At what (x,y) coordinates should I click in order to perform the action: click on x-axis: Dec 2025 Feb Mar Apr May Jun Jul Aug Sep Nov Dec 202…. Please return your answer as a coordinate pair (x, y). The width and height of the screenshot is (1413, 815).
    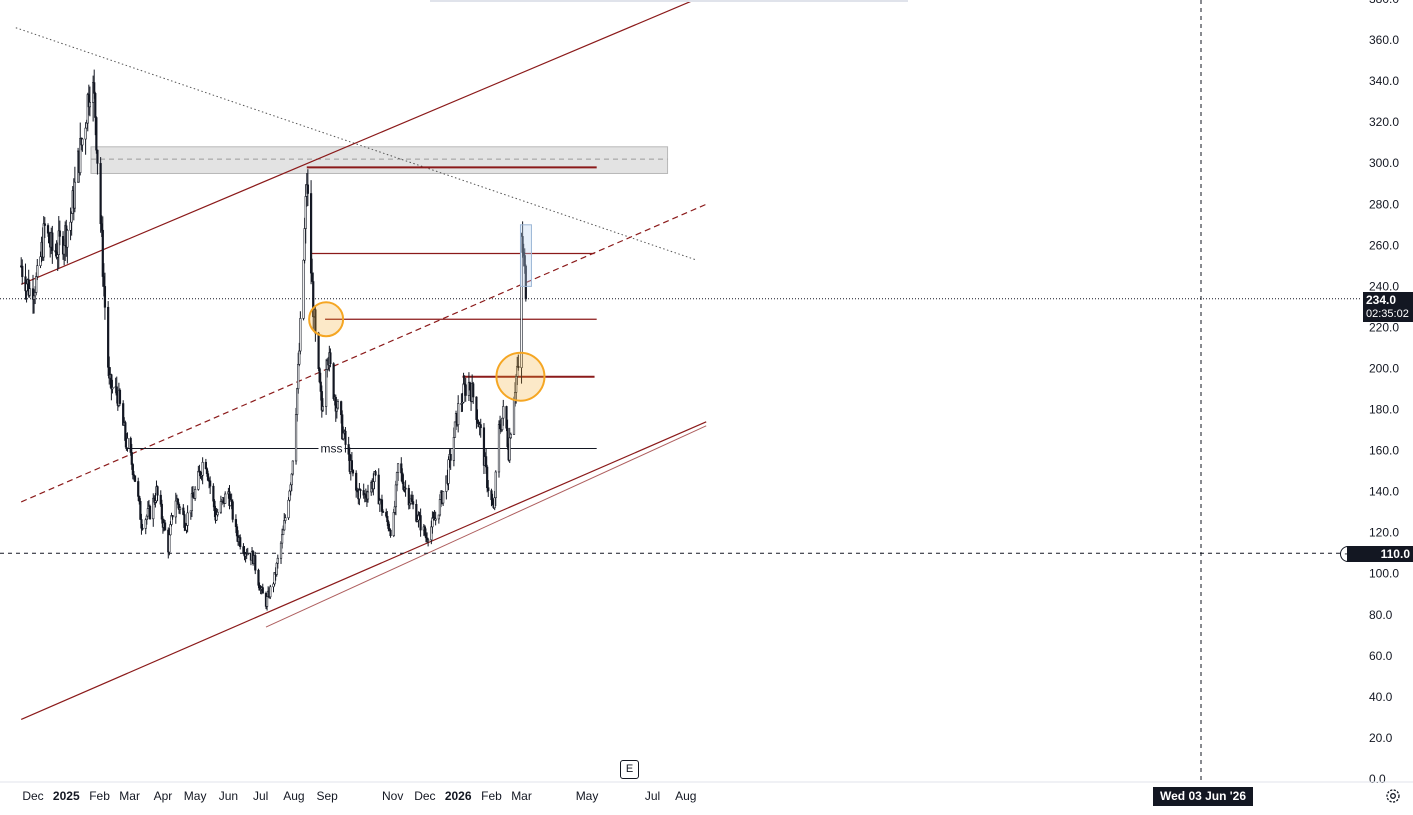
    Looking at the image, I should click on (706, 792).